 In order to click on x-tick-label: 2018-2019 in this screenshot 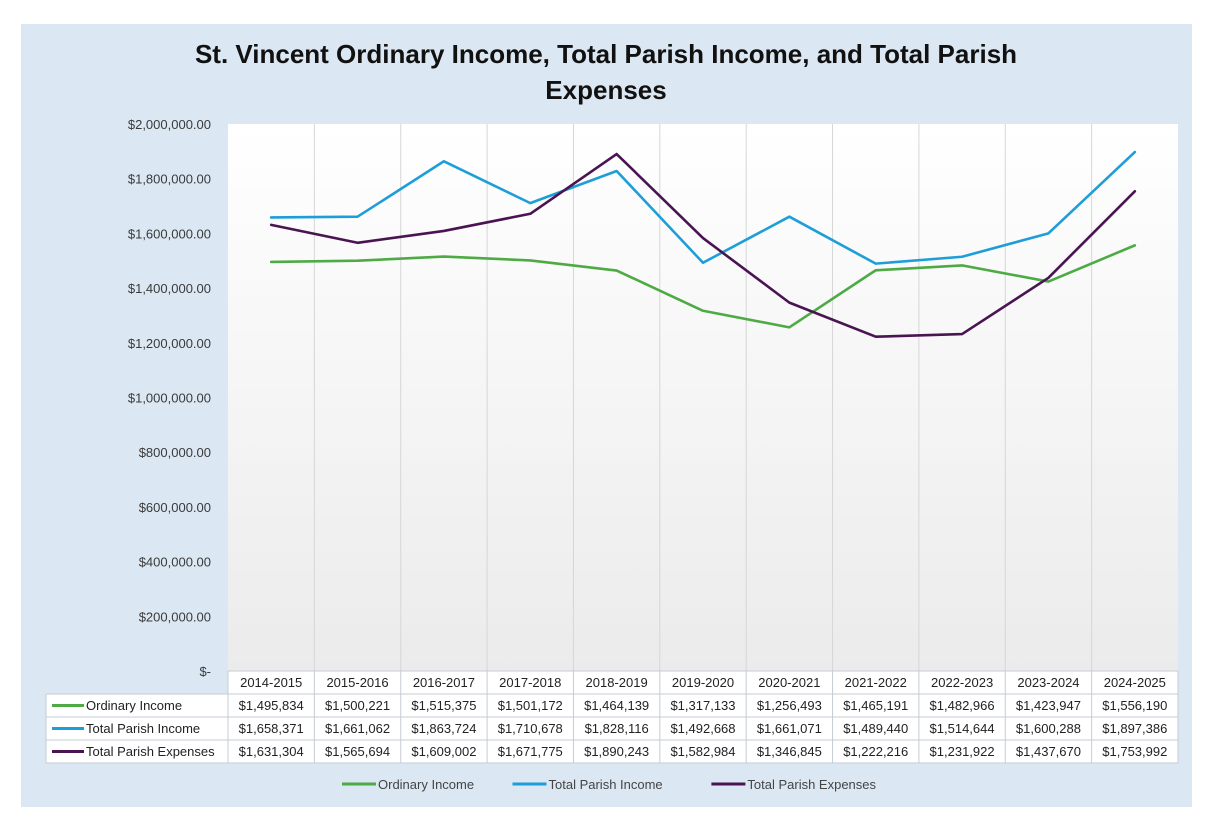, I will do `click(617, 682)`.